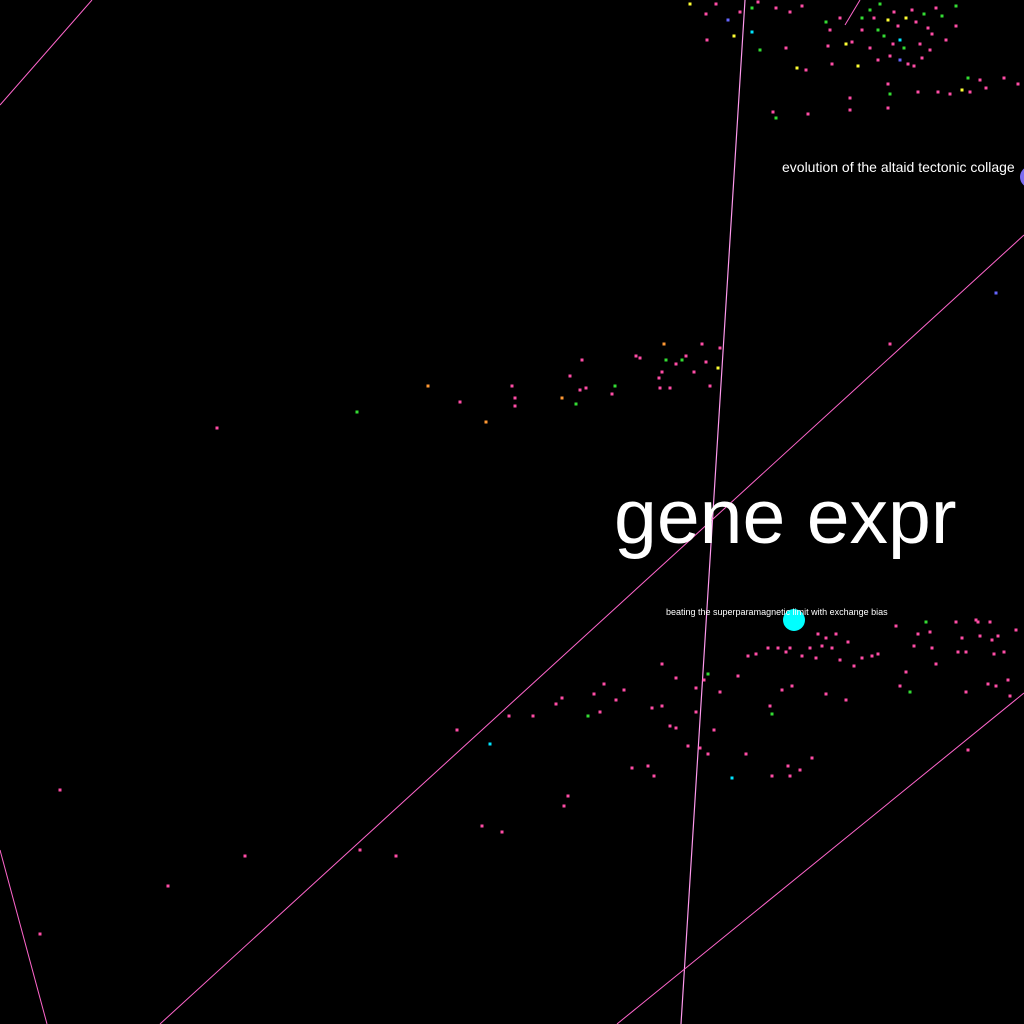  What do you see at coordinates (794, 620) in the screenshot?
I see `highlight-node-cyan` at bounding box center [794, 620].